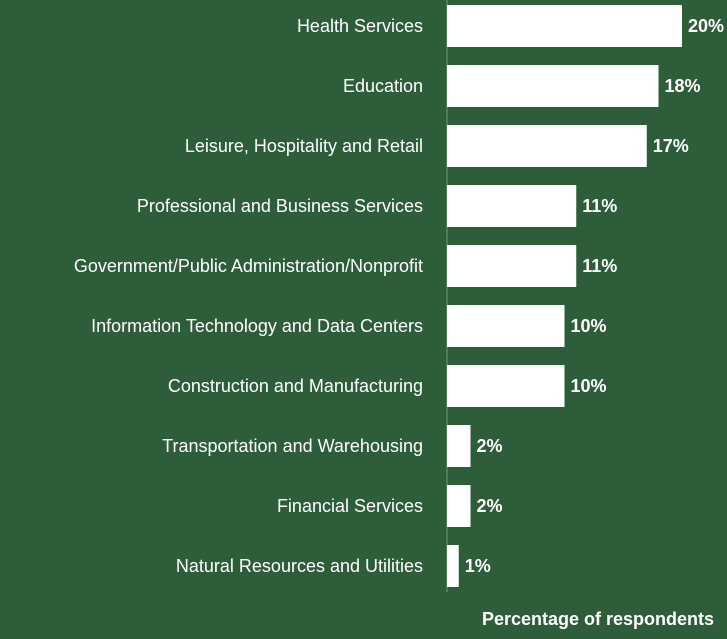 This screenshot has height=639, width=727. Describe the element at coordinates (292, 446) in the screenshot. I see `category-label: Transportation and Warehousing` at that location.